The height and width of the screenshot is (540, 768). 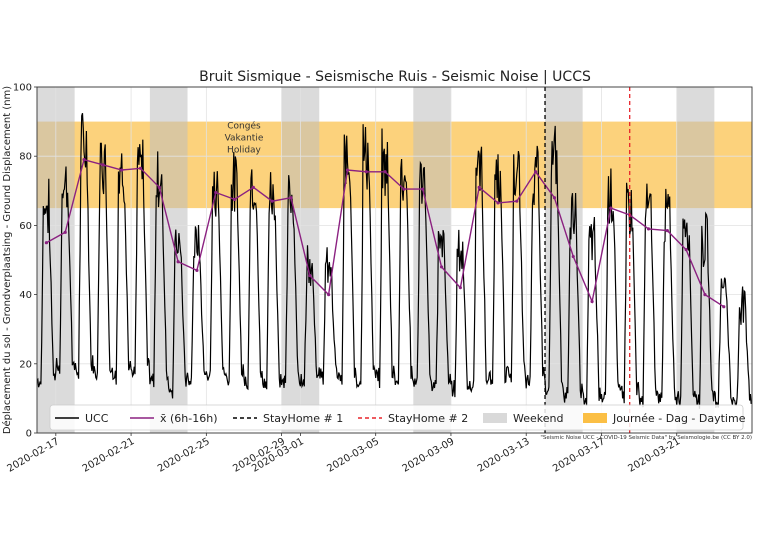 I want to click on legend-label: x̄ (6h-16h), so click(x=189, y=418).